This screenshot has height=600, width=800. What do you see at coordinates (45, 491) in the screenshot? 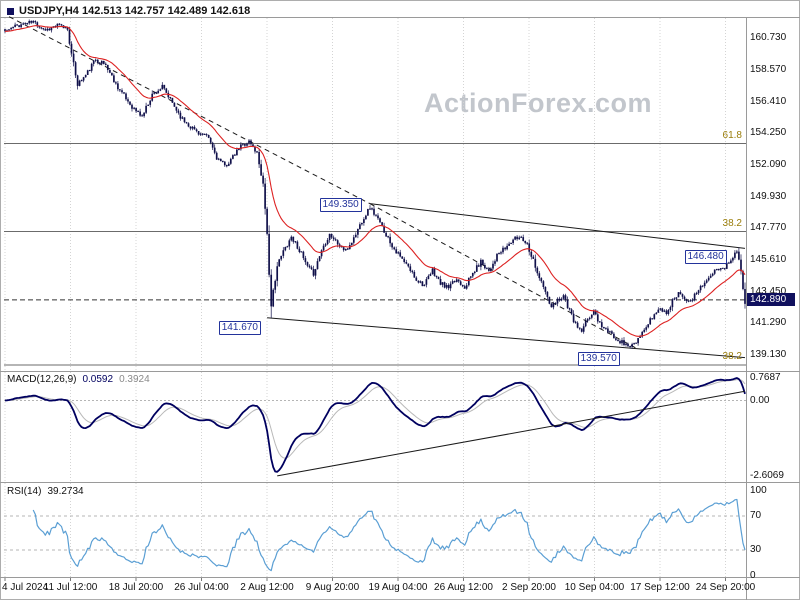
I see `rsi-indicator-title: RSI(14) 39.2734` at bounding box center [45, 491].